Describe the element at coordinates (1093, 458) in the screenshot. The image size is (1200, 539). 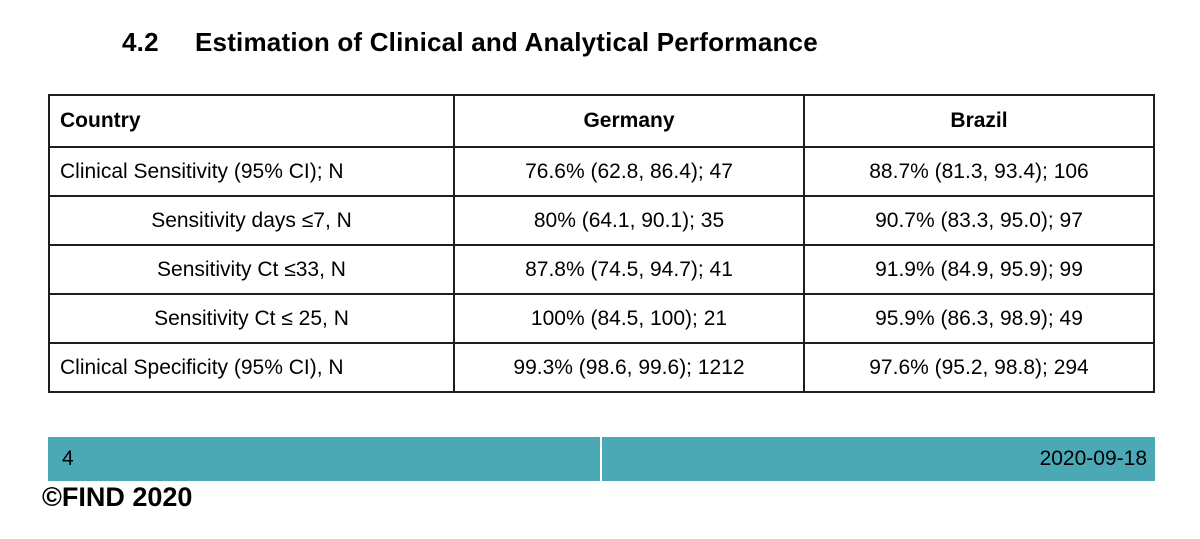
I see `footer-date: 2020-09-18` at that location.